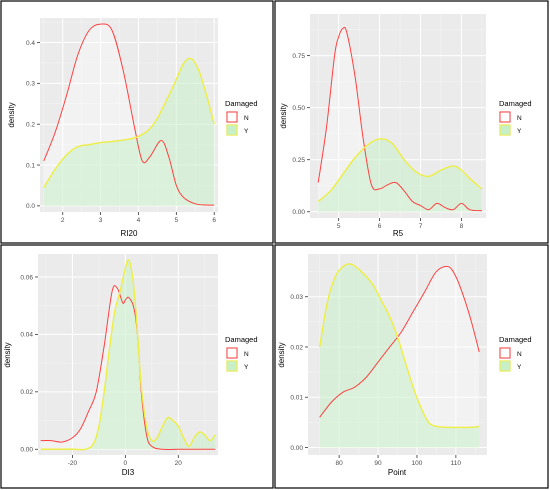 The width and height of the screenshot is (550, 490). I want to click on plot-area: 2 3 4 5 6 0.0 0.1 0.2 0.3 0.4, so click(122, 121).